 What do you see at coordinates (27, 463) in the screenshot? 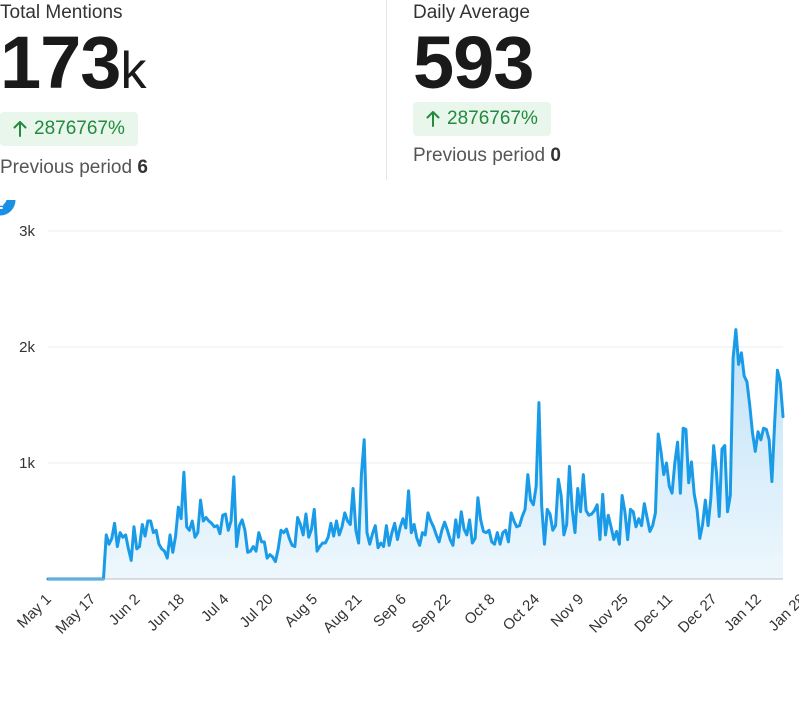
I see `y-tick-label: 1k` at bounding box center [27, 463].